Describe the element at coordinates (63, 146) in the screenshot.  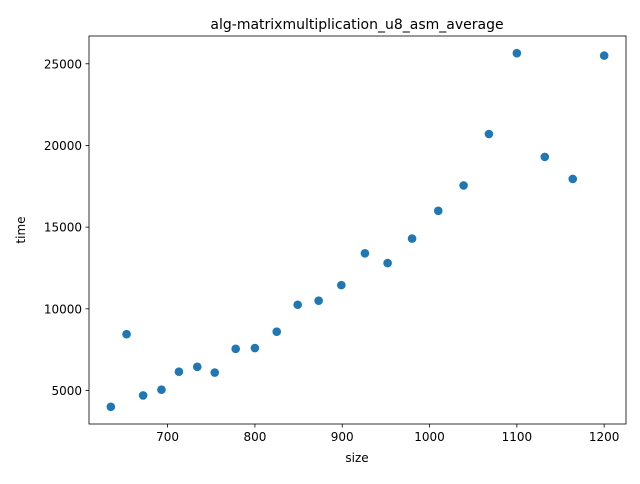
I see `y-tick-label: 20000` at that location.